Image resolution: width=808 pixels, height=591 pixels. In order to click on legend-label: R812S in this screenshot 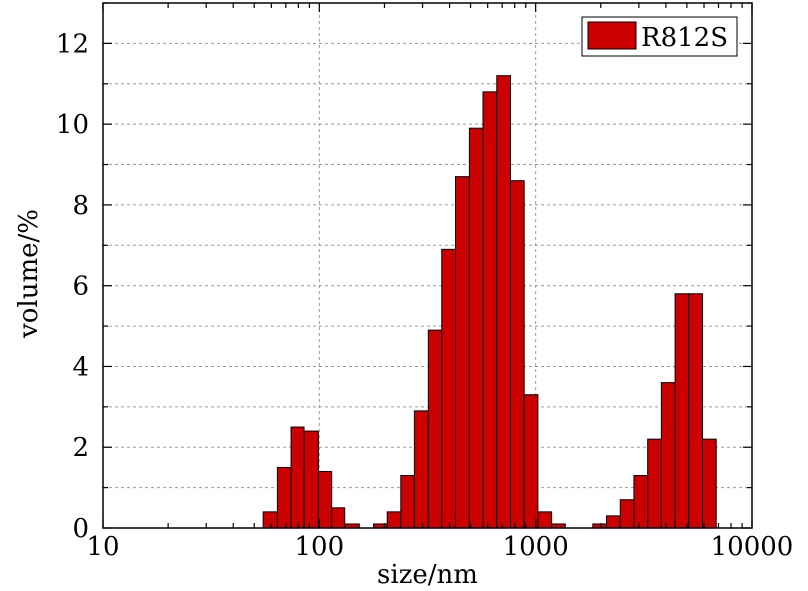, I will do `click(684, 38)`.